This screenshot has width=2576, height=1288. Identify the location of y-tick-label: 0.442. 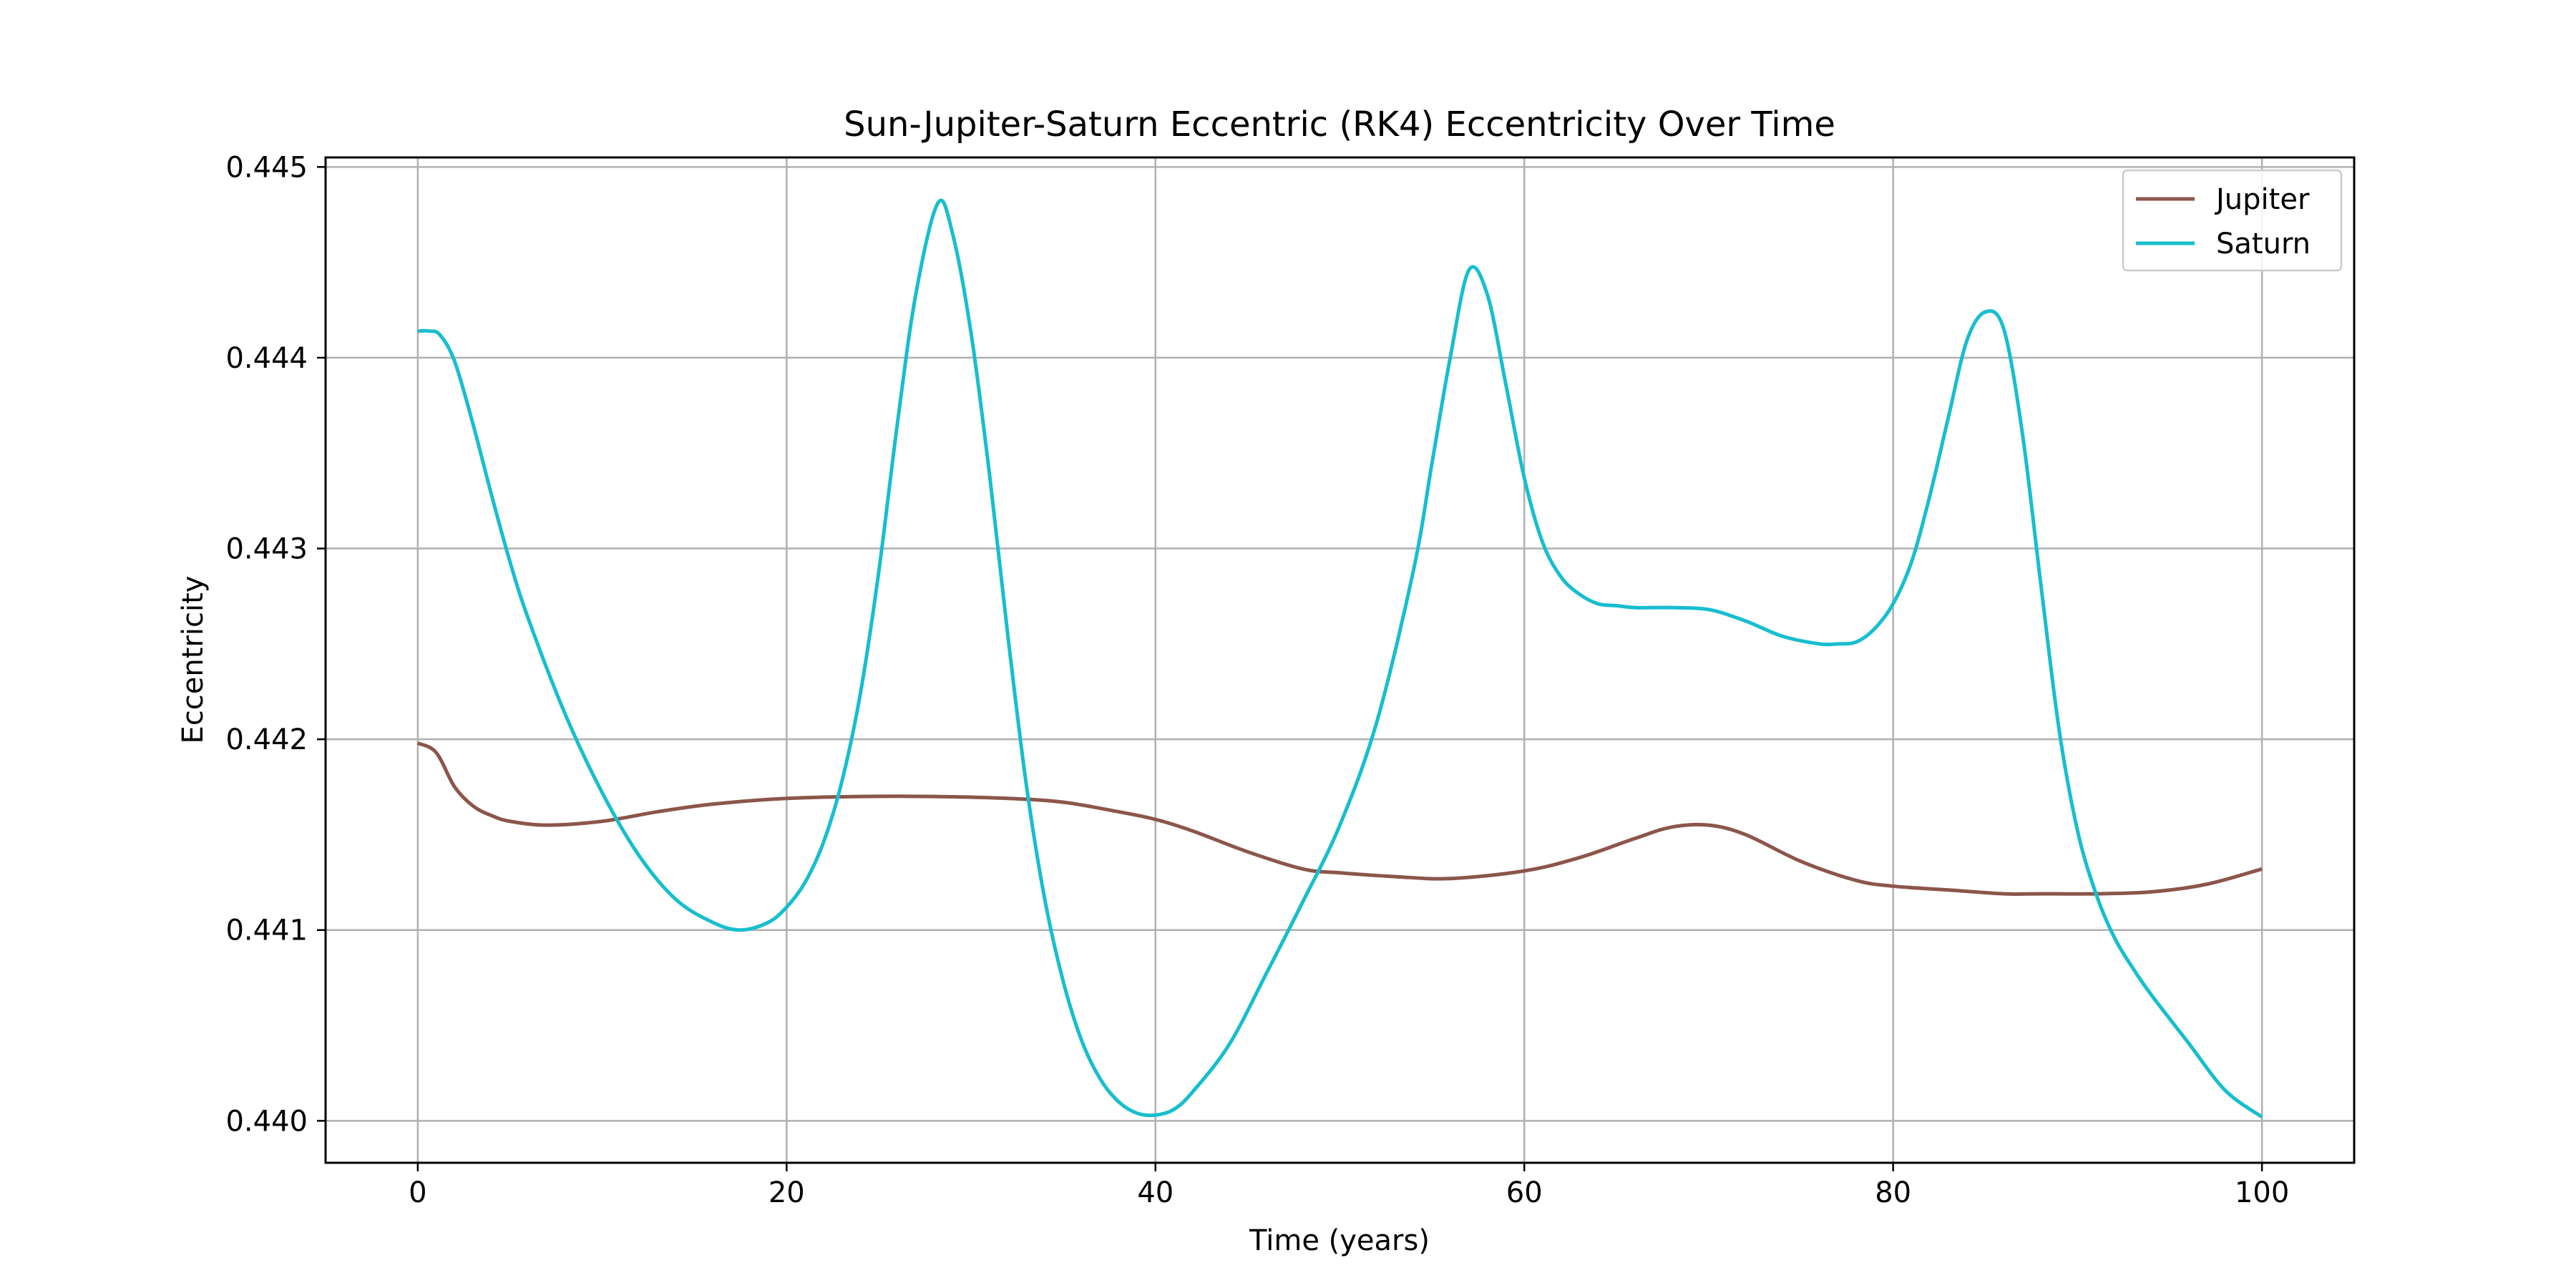
(266, 739).